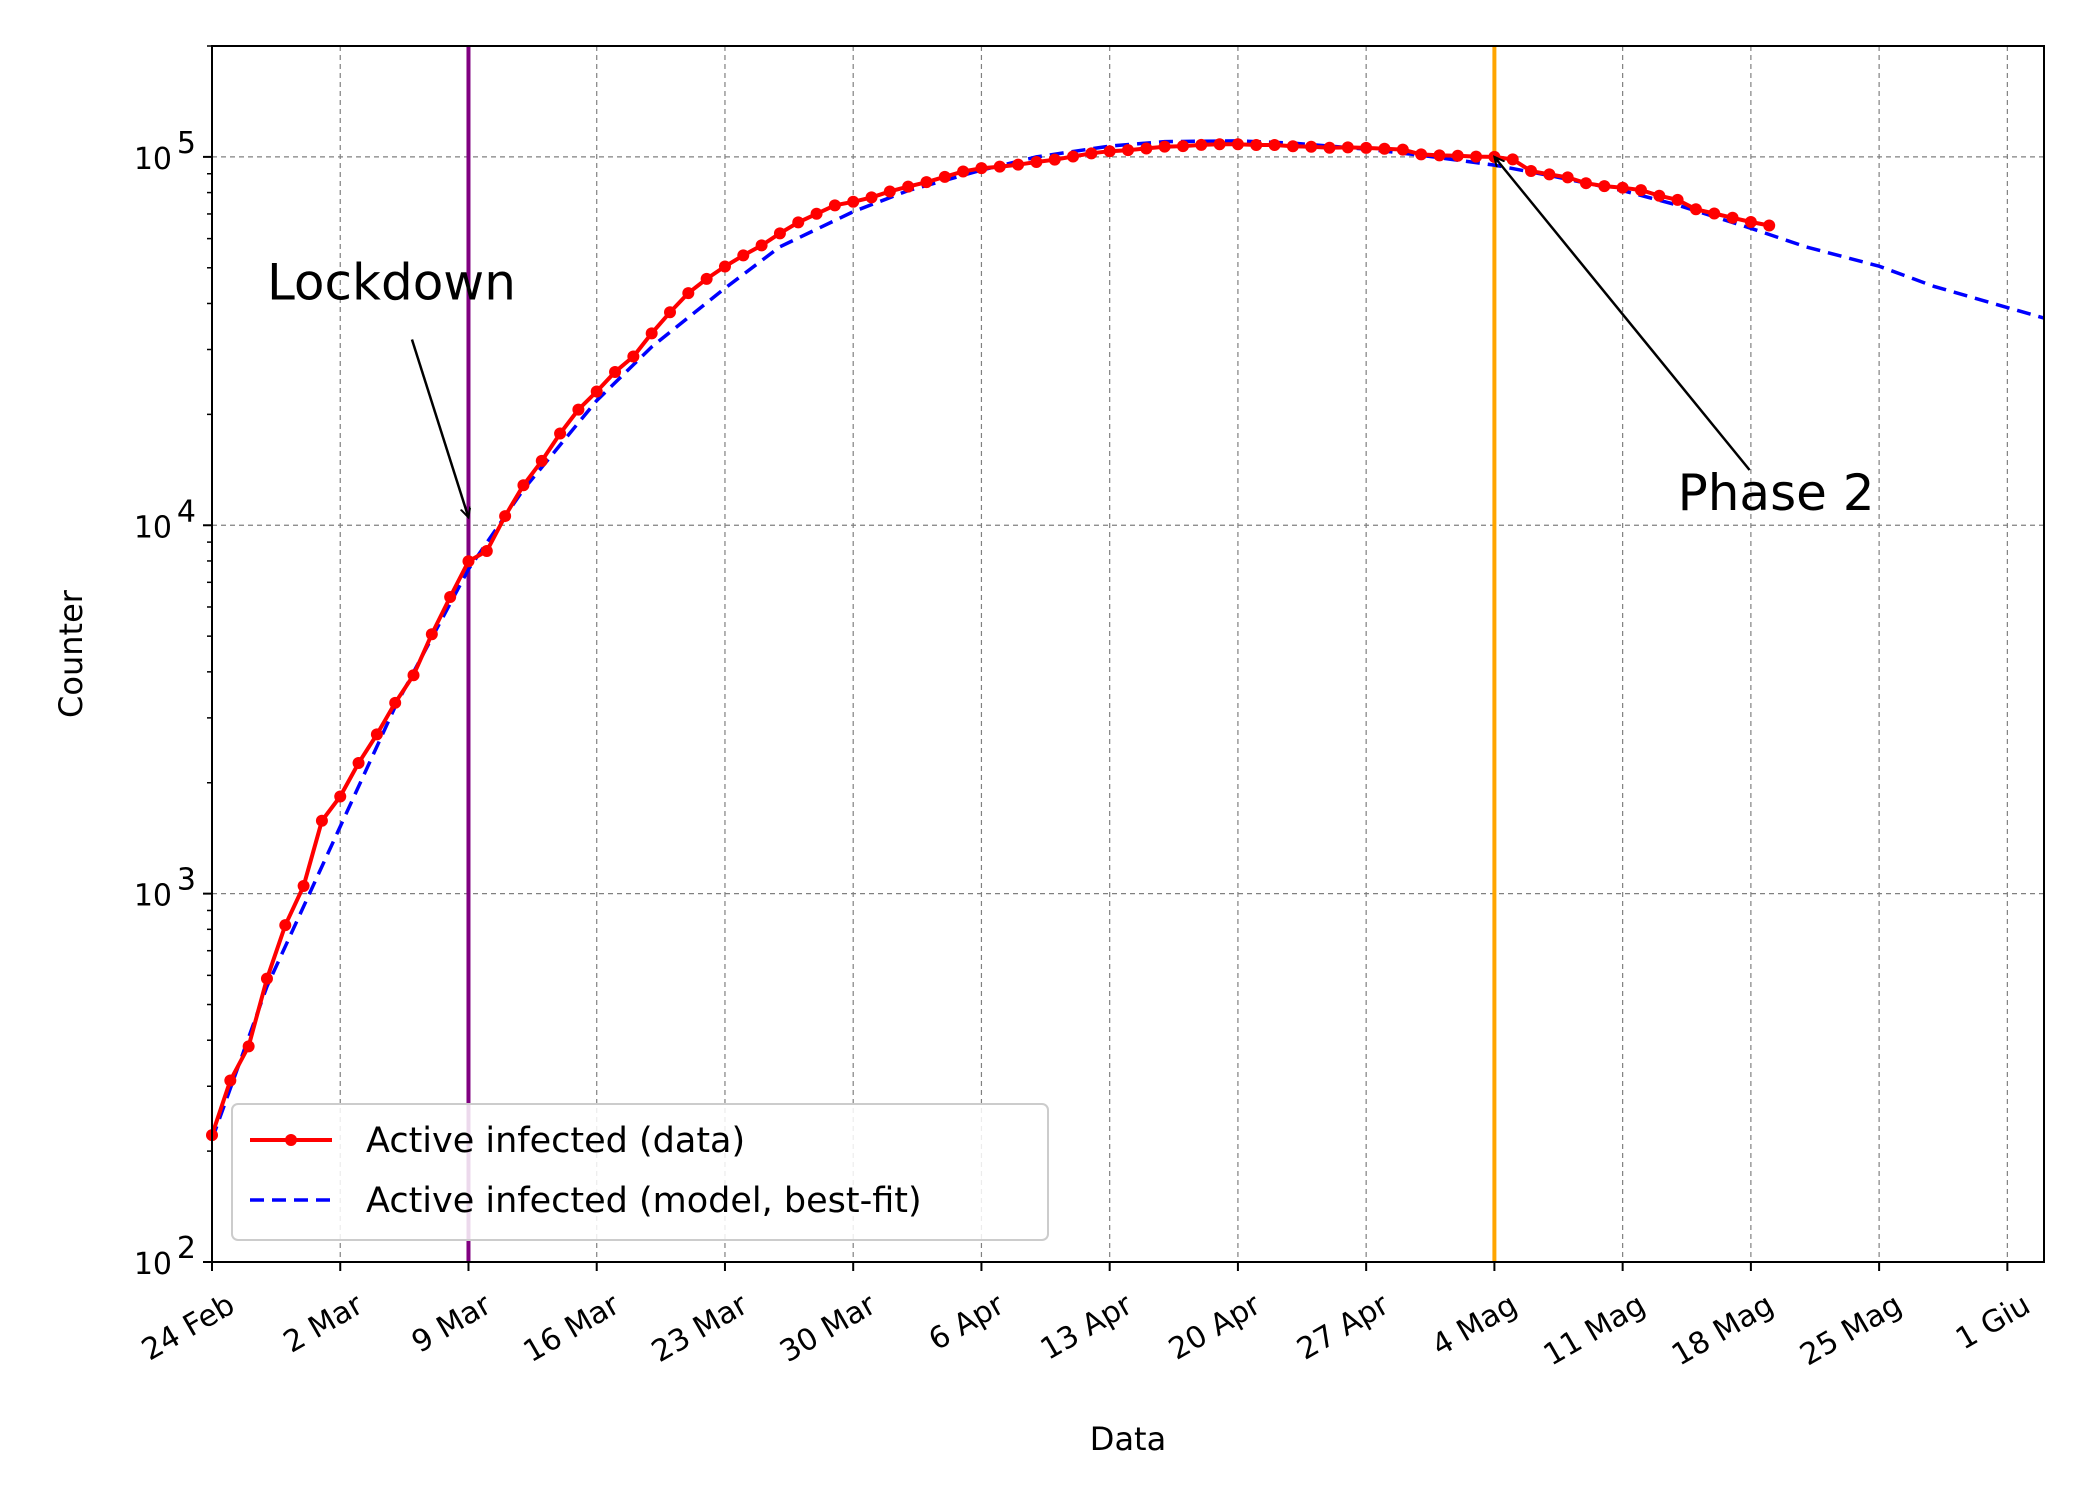  I want to click on annotation-label: Lockdown, so click(391, 283).